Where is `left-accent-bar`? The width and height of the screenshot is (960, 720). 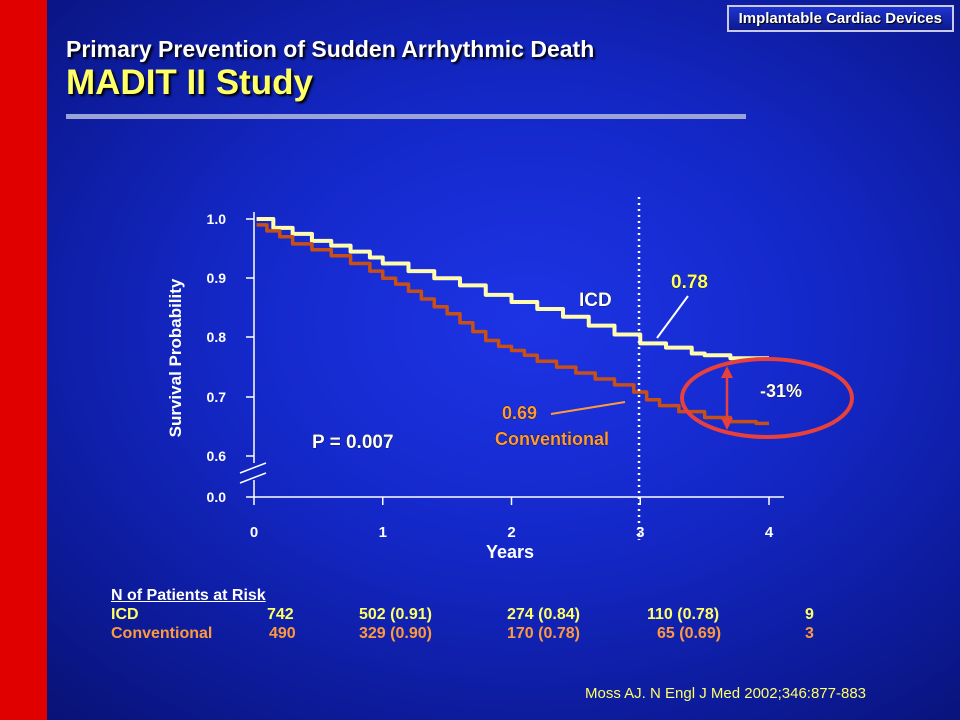 left-accent-bar is located at coordinates (23, 360).